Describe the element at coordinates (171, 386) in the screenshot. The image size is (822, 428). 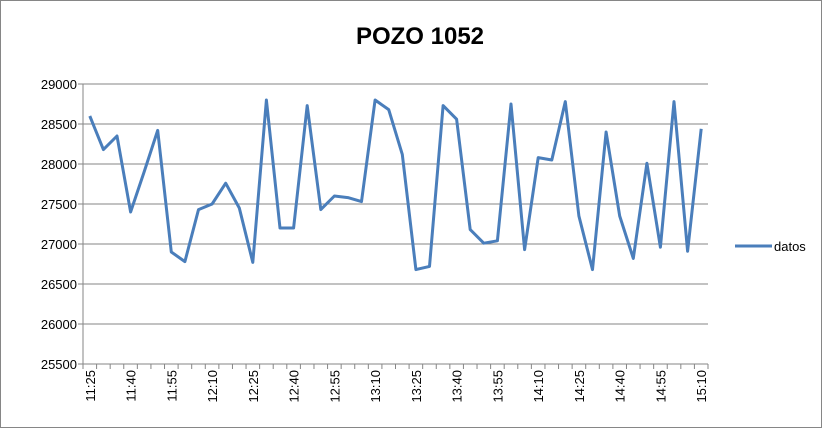
I see `x-tick-label: 11:55` at that location.